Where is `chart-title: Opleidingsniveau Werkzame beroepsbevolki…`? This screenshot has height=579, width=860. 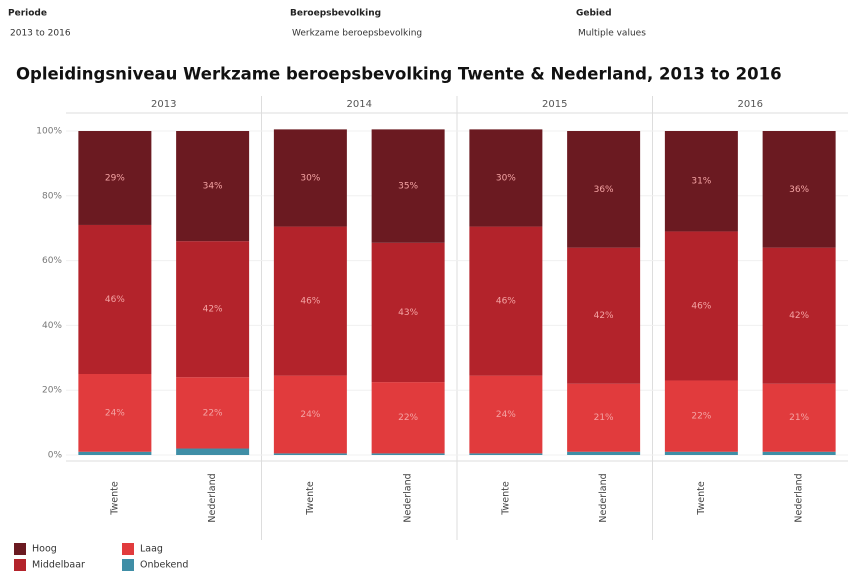 chart-title: Opleidingsniveau Werkzame beroepsbevolki… is located at coordinates (399, 74).